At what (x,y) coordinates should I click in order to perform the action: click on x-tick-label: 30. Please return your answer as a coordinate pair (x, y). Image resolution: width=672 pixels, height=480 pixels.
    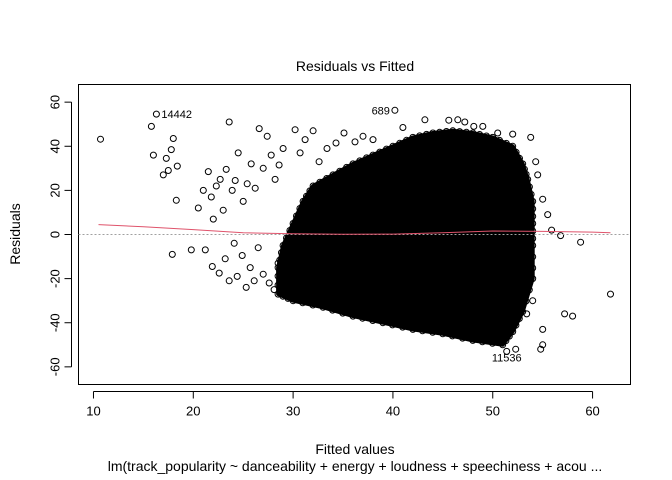
    Looking at the image, I should click on (293, 411).